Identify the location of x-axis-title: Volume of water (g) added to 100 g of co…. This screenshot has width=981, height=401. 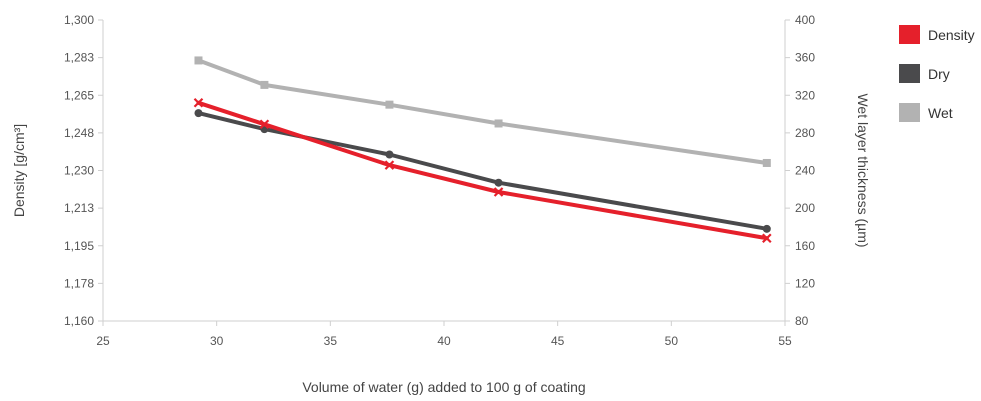
(443, 387).